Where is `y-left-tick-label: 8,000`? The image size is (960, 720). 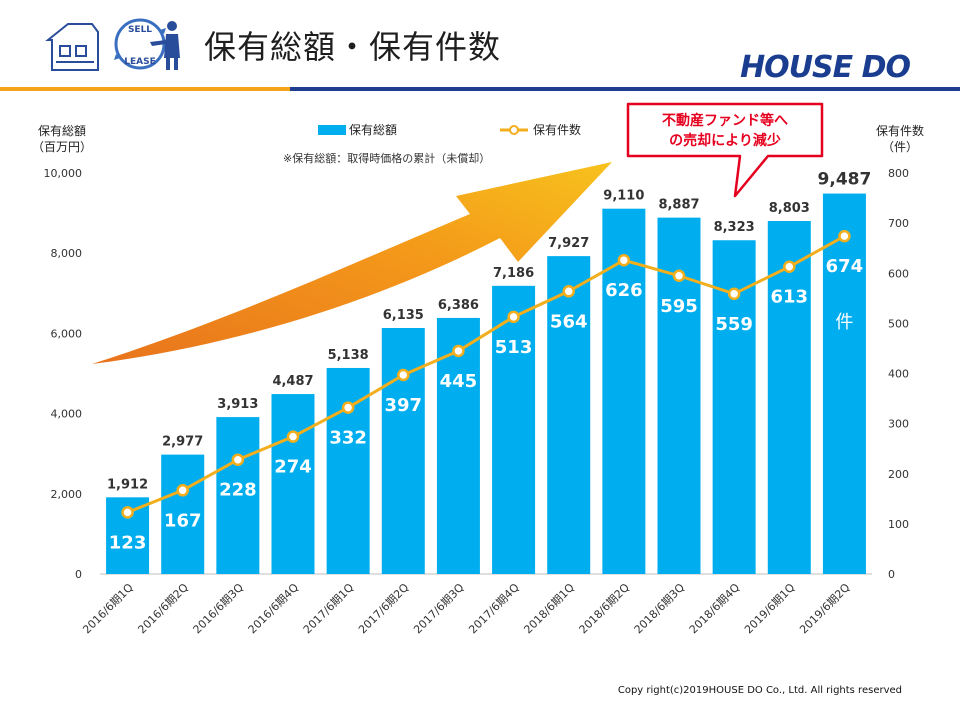 y-left-tick-label: 8,000 is located at coordinates (67, 253).